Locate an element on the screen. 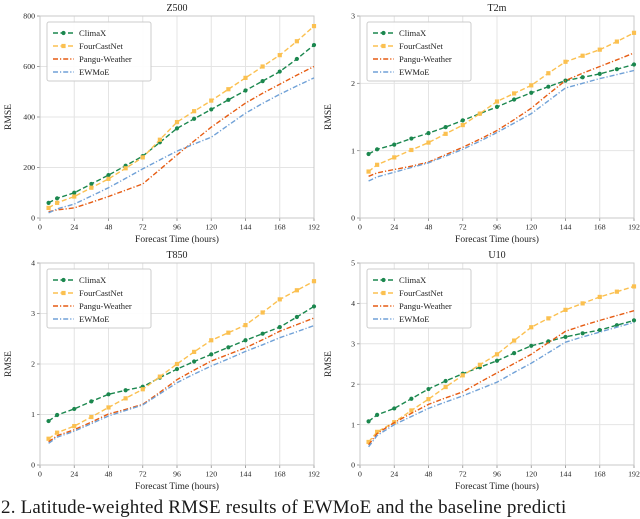 This screenshot has height=519, width=640. chart-title: T850 is located at coordinates (176, 255).